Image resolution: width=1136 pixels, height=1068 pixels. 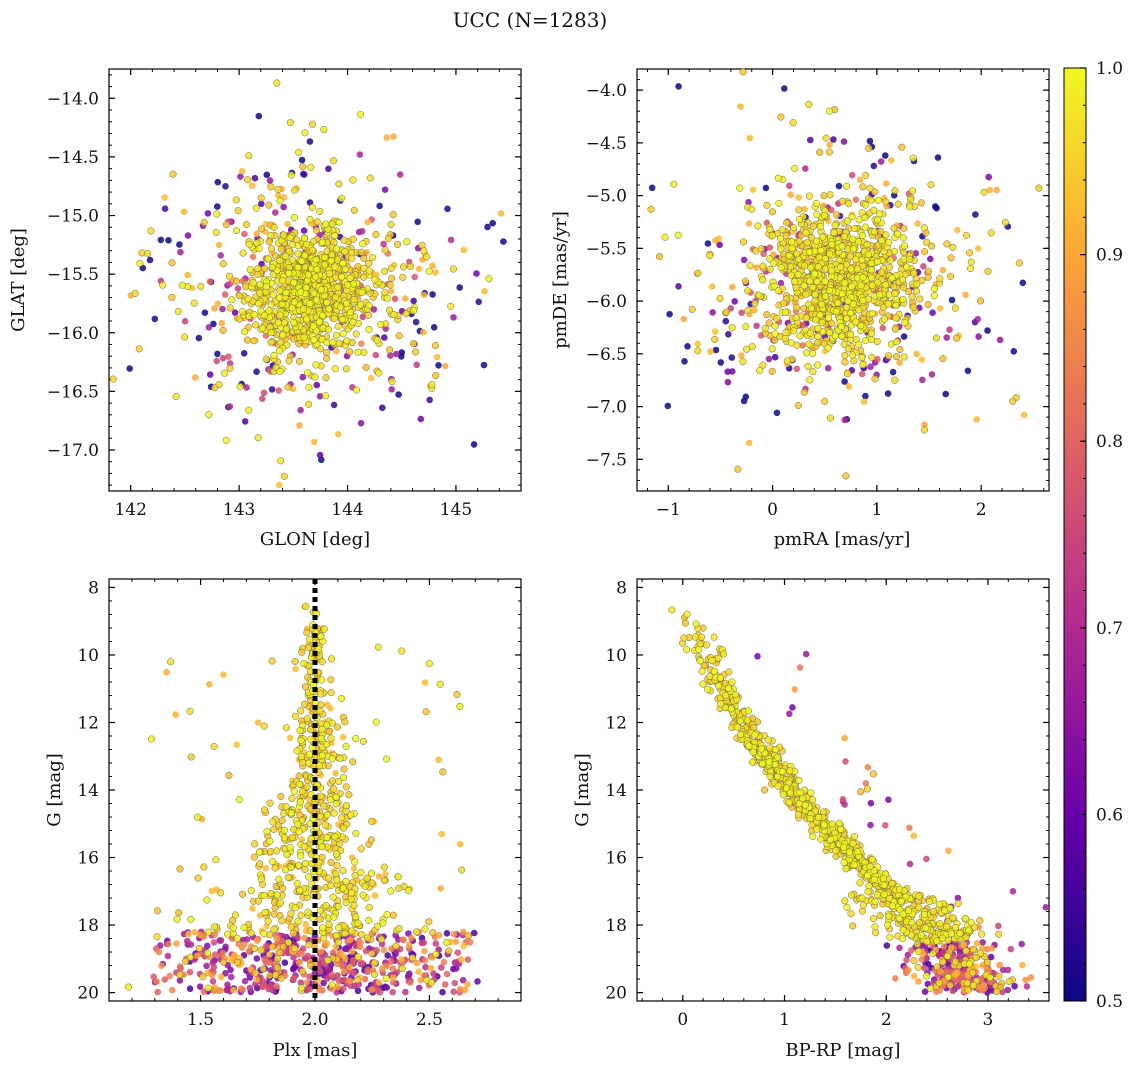 I want to click on y-tick-label: −6.0, so click(x=606, y=302).